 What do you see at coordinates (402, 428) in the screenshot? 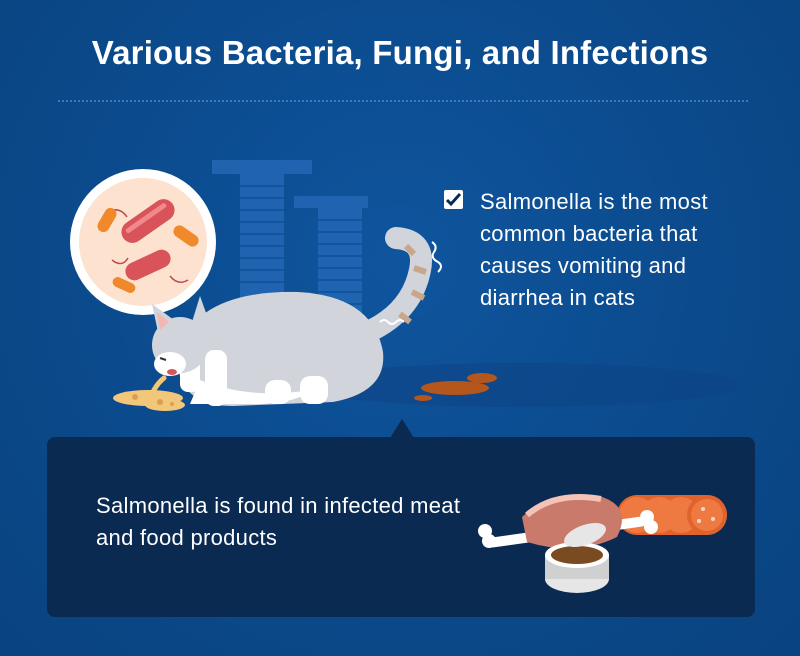
I see `panel-pointer` at bounding box center [402, 428].